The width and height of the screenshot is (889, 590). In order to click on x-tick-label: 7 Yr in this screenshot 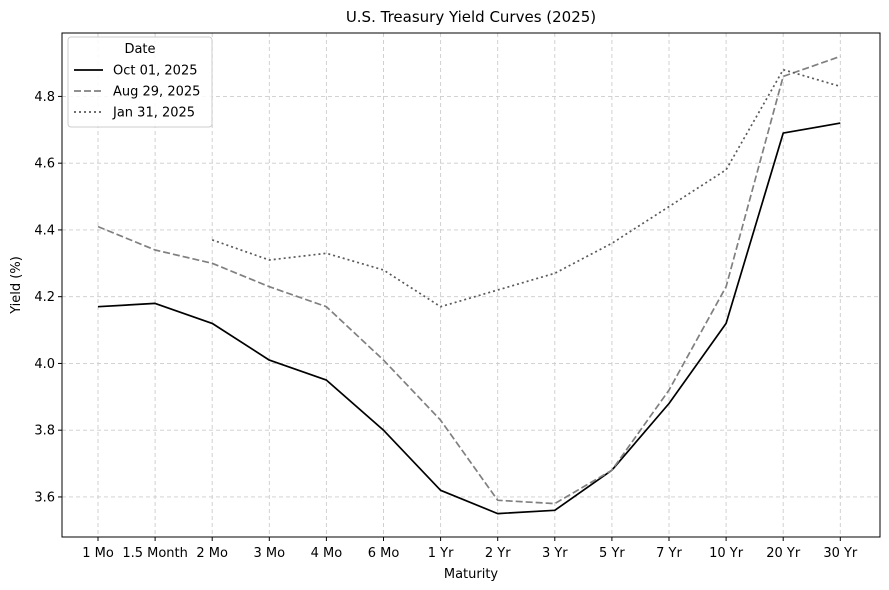, I will do `click(669, 553)`.